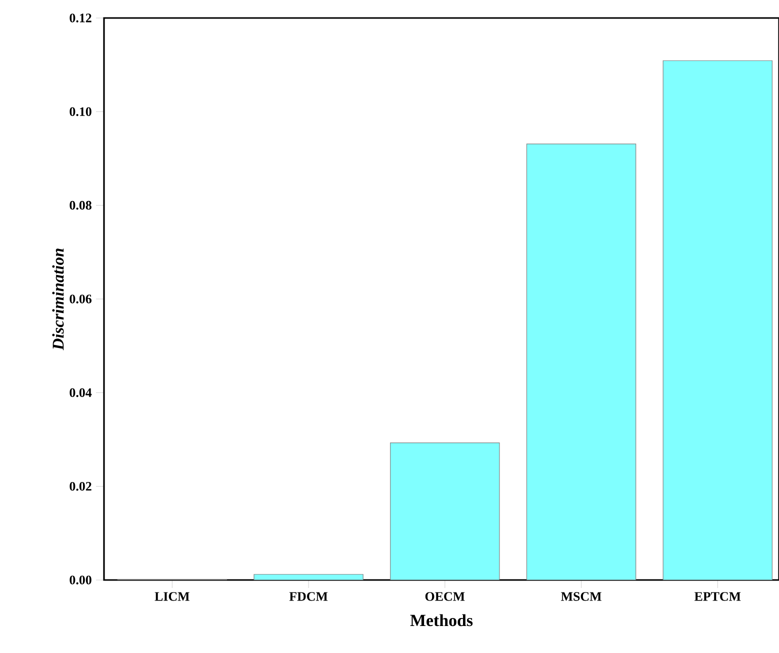  Describe the element at coordinates (581, 596) in the screenshot. I see `x-tick-label: MSCM` at that location.